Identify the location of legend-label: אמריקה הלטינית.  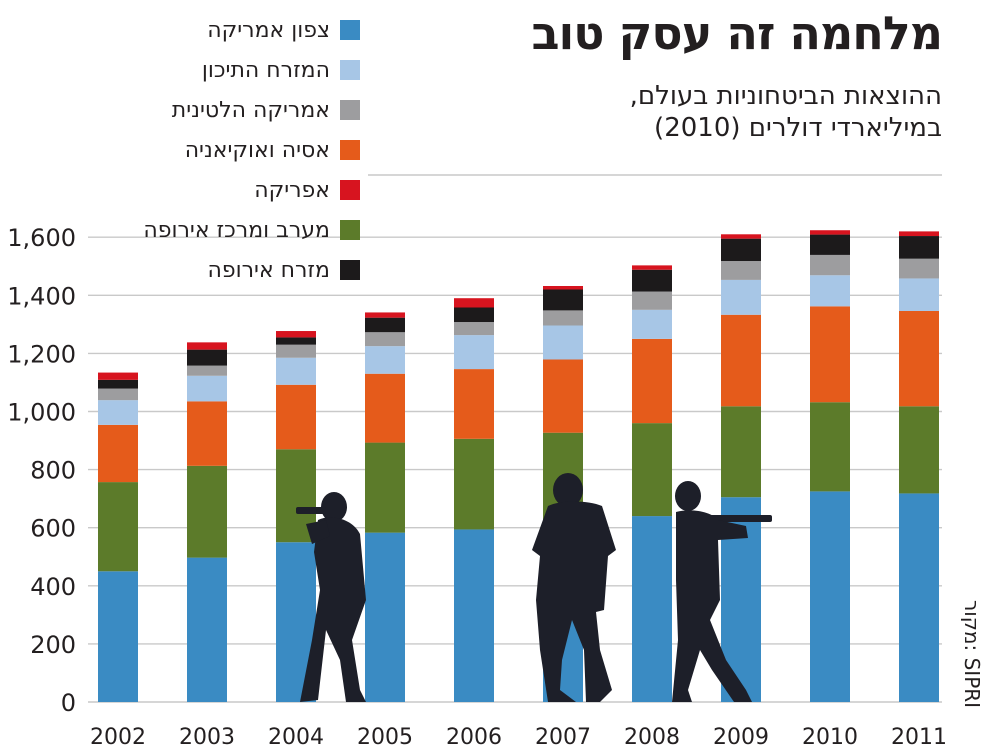
(250, 110).